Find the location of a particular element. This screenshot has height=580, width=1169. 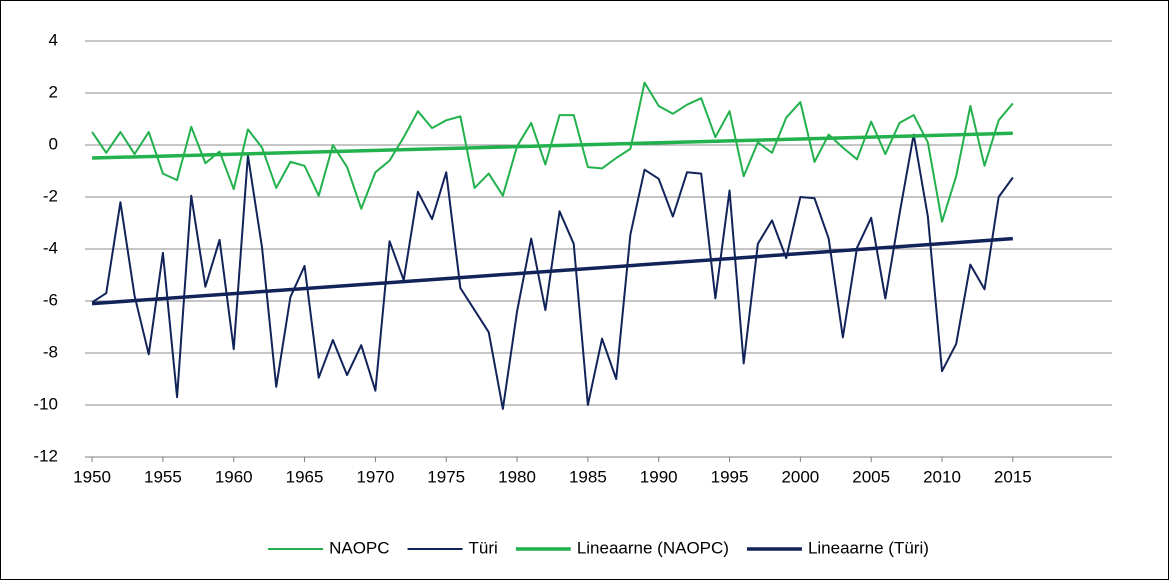

x-tick-label: 1950 is located at coordinates (92, 476).